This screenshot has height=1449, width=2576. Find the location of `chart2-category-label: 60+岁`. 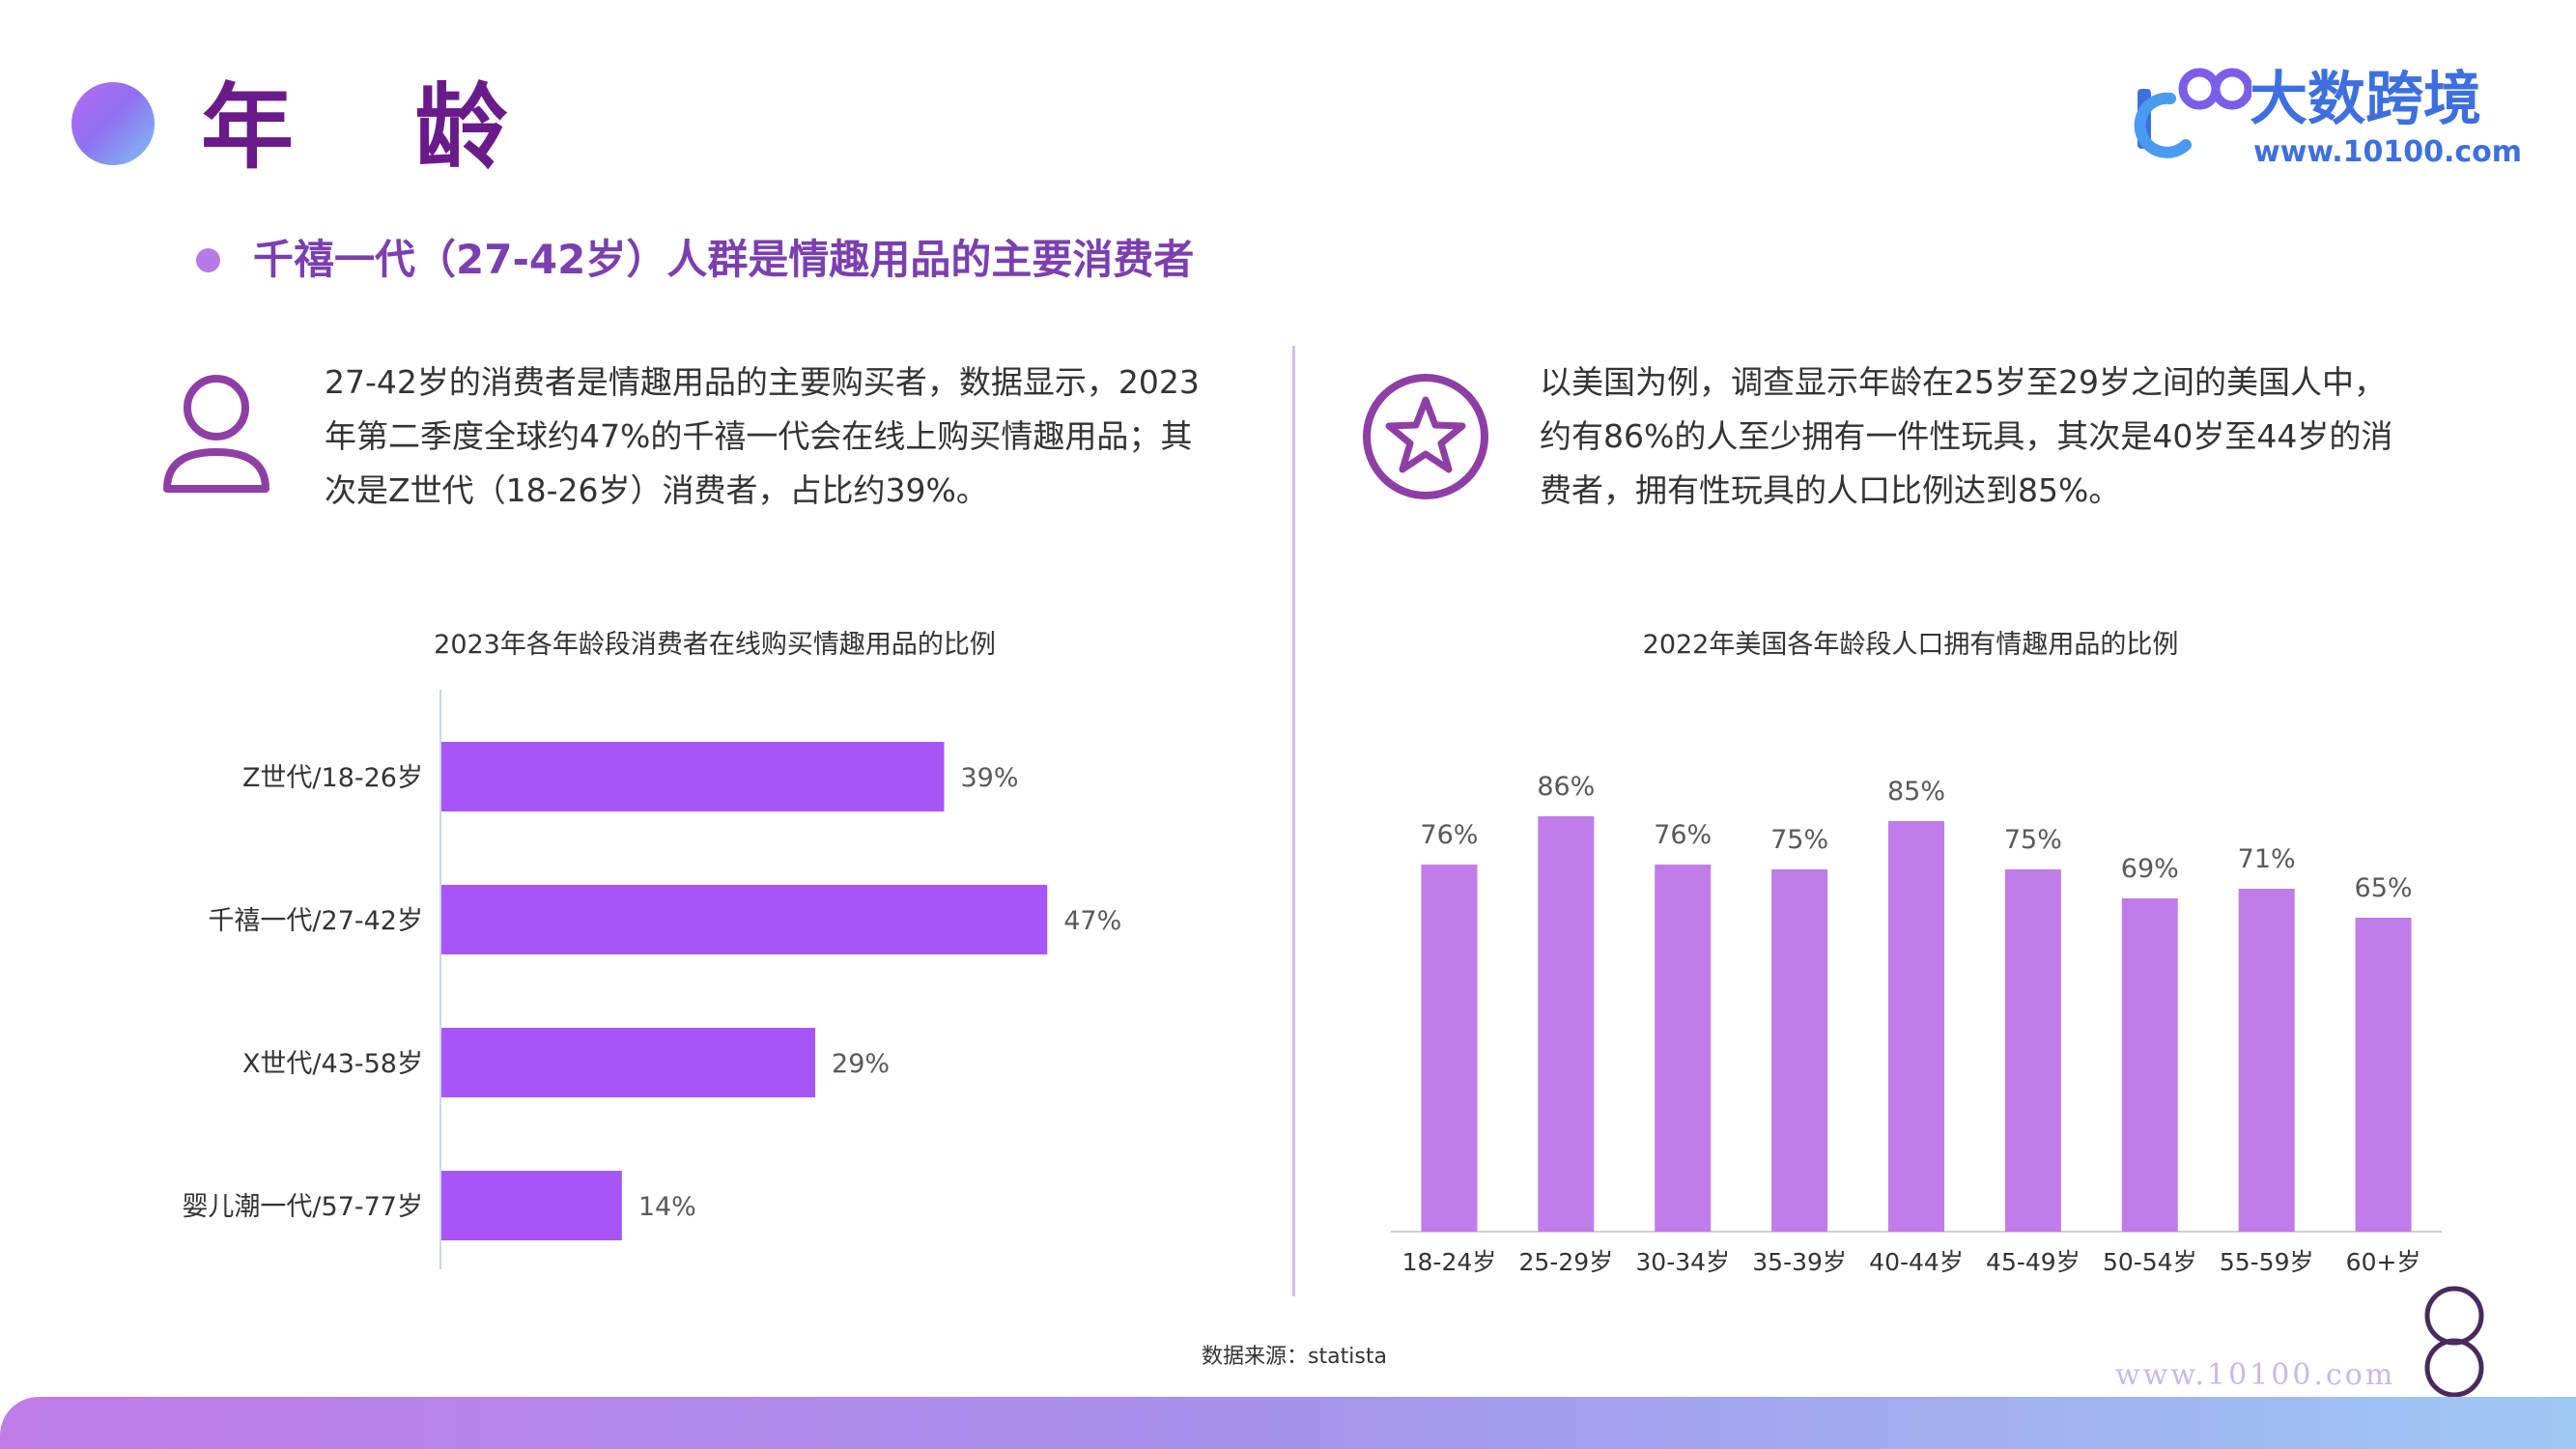

chart2-category-label: 60+岁 is located at coordinates (2383, 1262).